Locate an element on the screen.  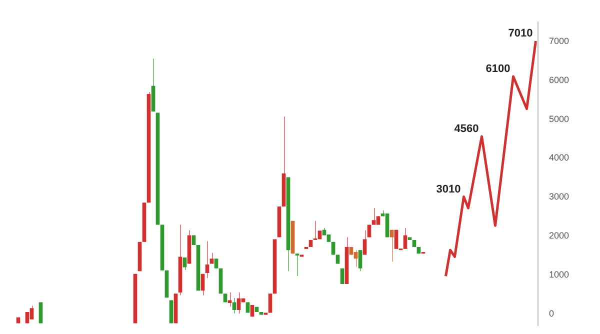
data-label: 4560 is located at coordinates (466, 128).